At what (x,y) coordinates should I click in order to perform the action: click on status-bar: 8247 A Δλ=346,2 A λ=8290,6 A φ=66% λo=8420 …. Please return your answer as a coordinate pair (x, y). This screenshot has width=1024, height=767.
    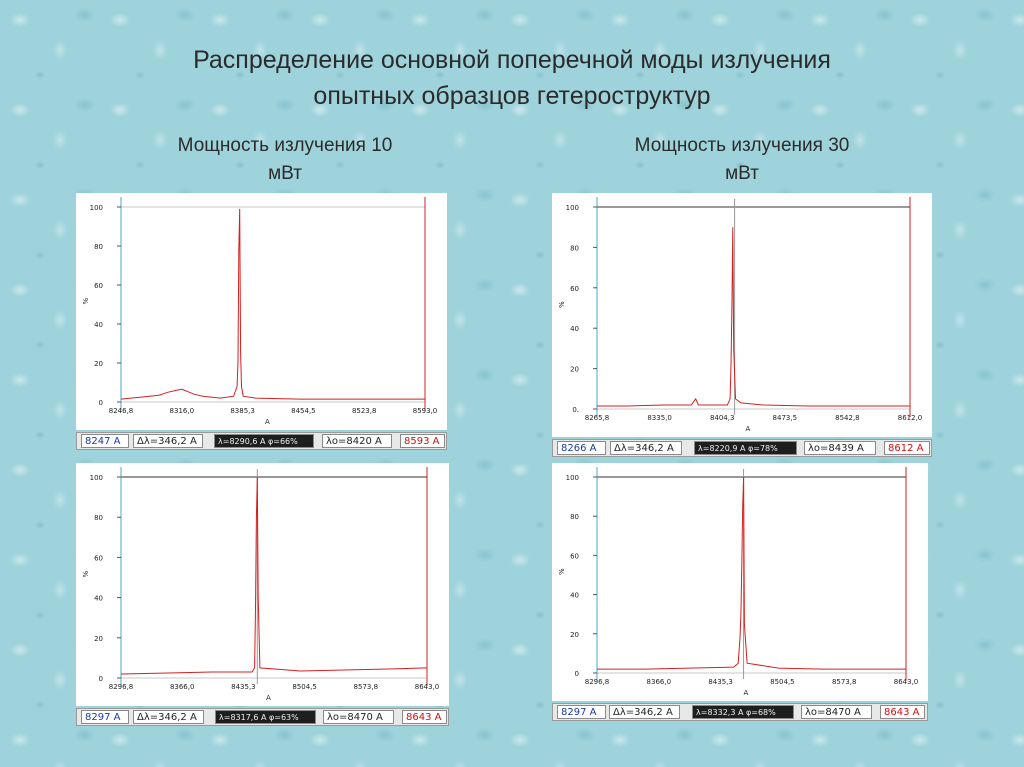
    Looking at the image, I should click on (261, 441).